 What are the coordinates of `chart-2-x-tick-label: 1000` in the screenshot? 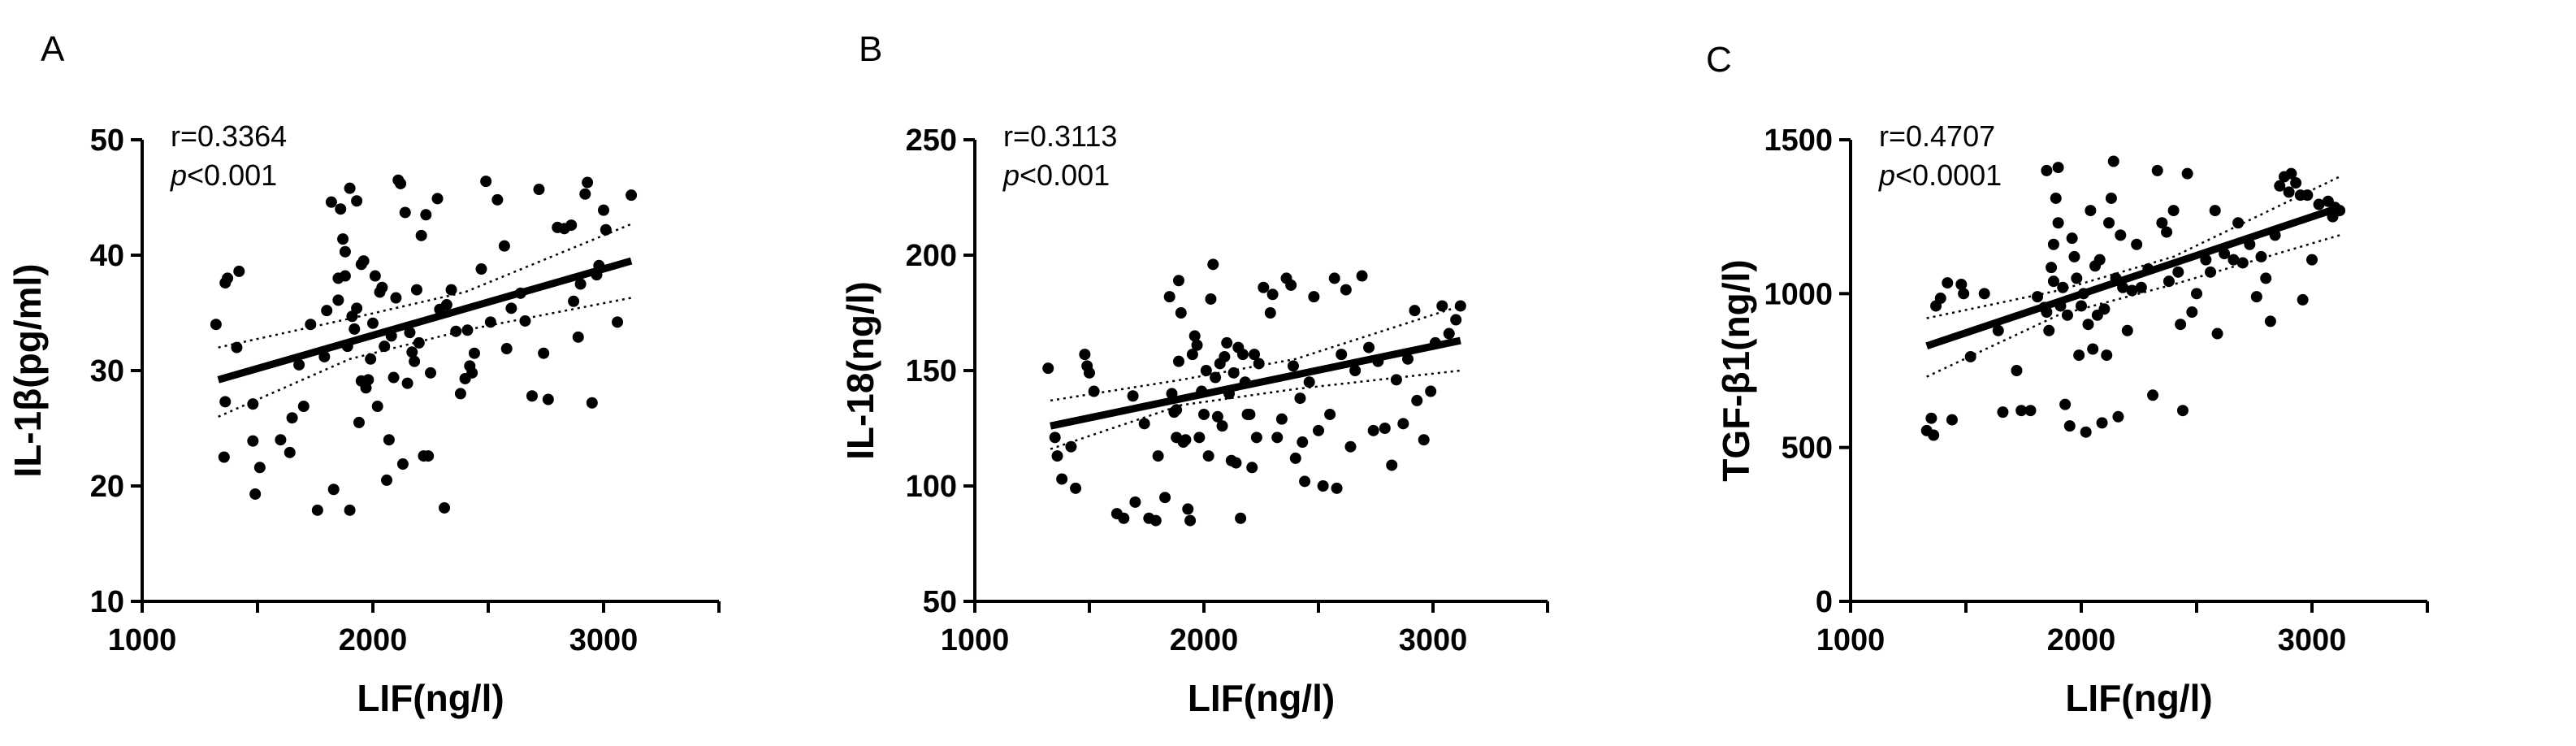 It's located at (1851, 640).